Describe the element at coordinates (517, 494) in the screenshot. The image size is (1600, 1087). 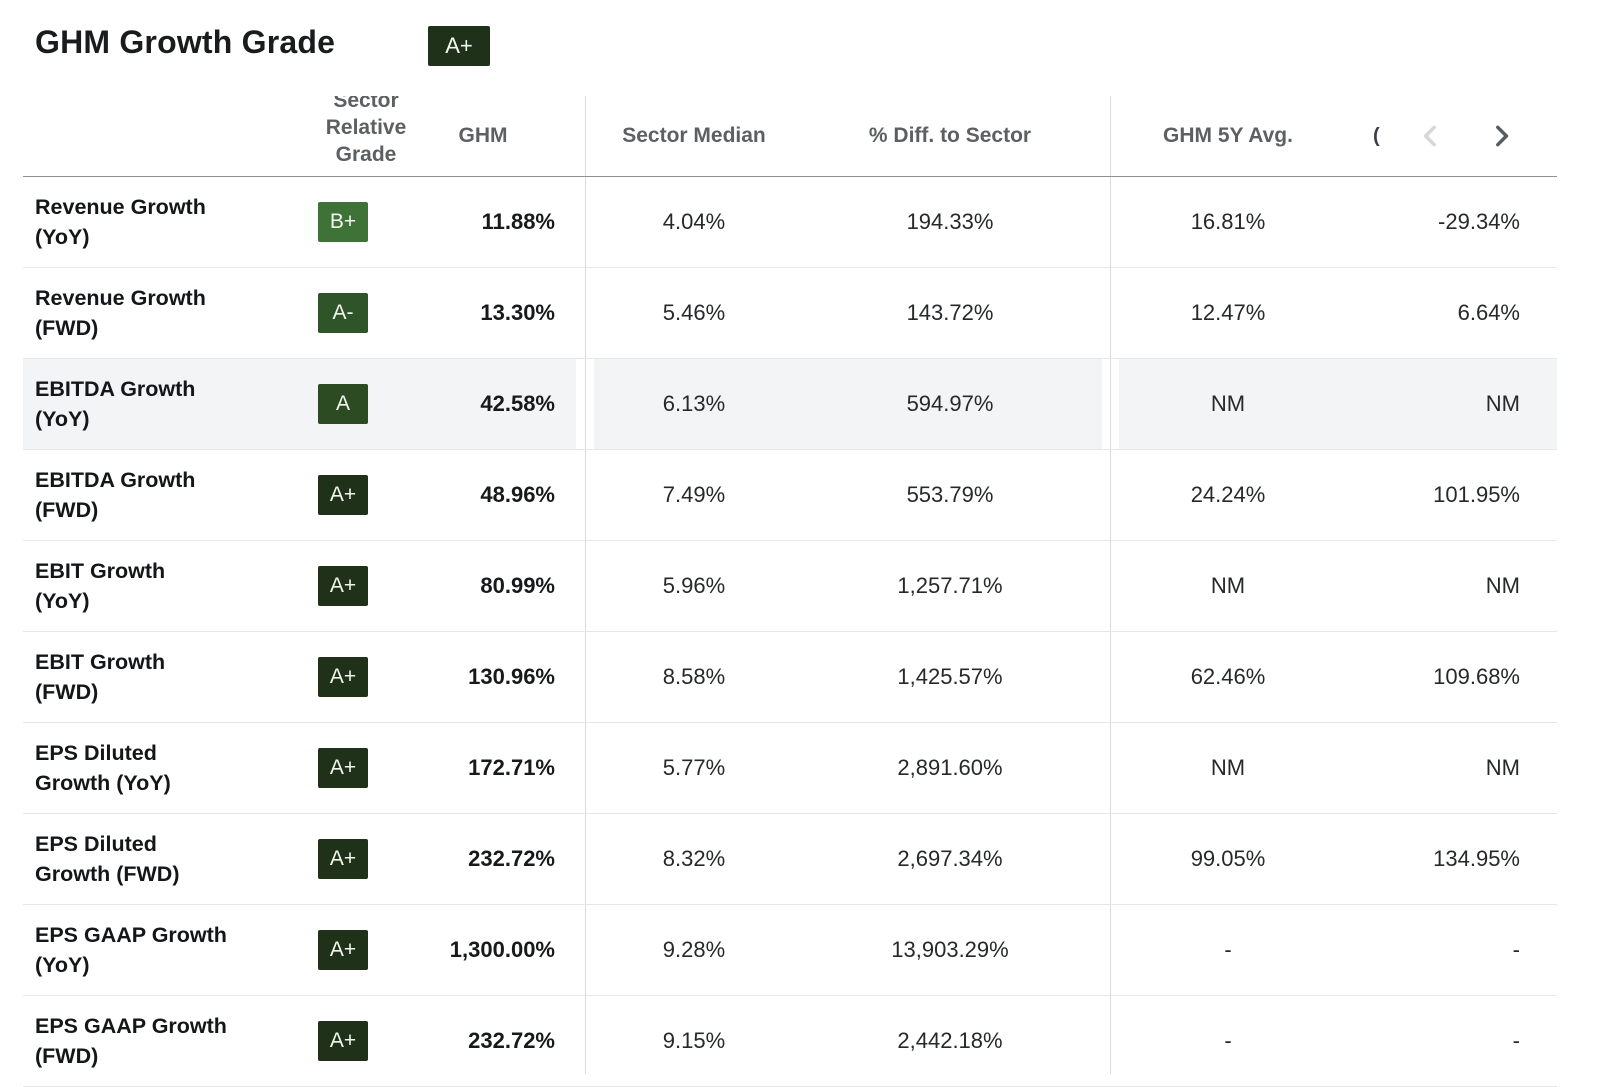
I see `ghm-value: 48.96%` at that location.